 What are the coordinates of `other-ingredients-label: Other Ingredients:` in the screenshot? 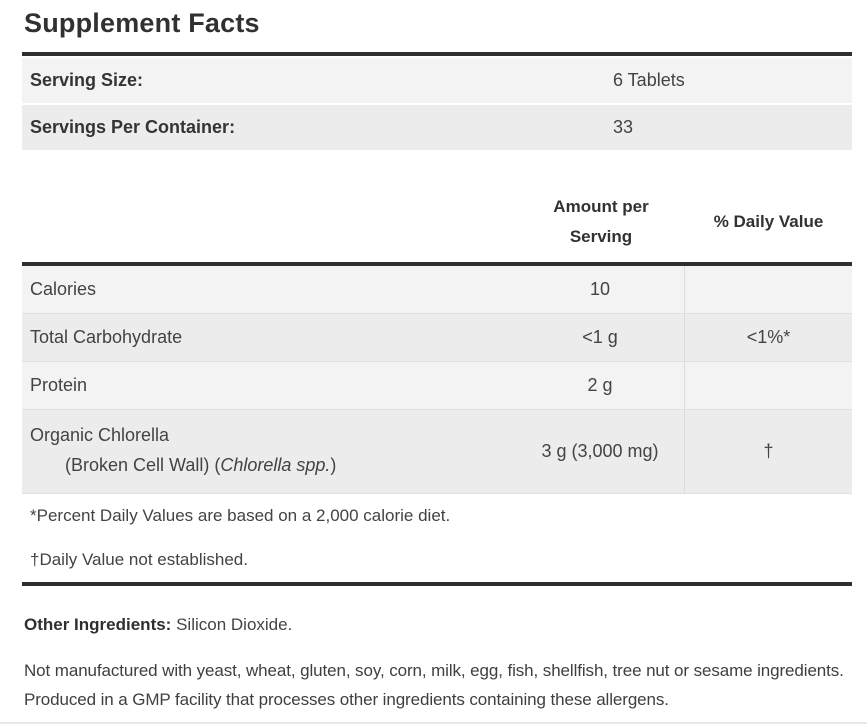 It's located at (98, 624).